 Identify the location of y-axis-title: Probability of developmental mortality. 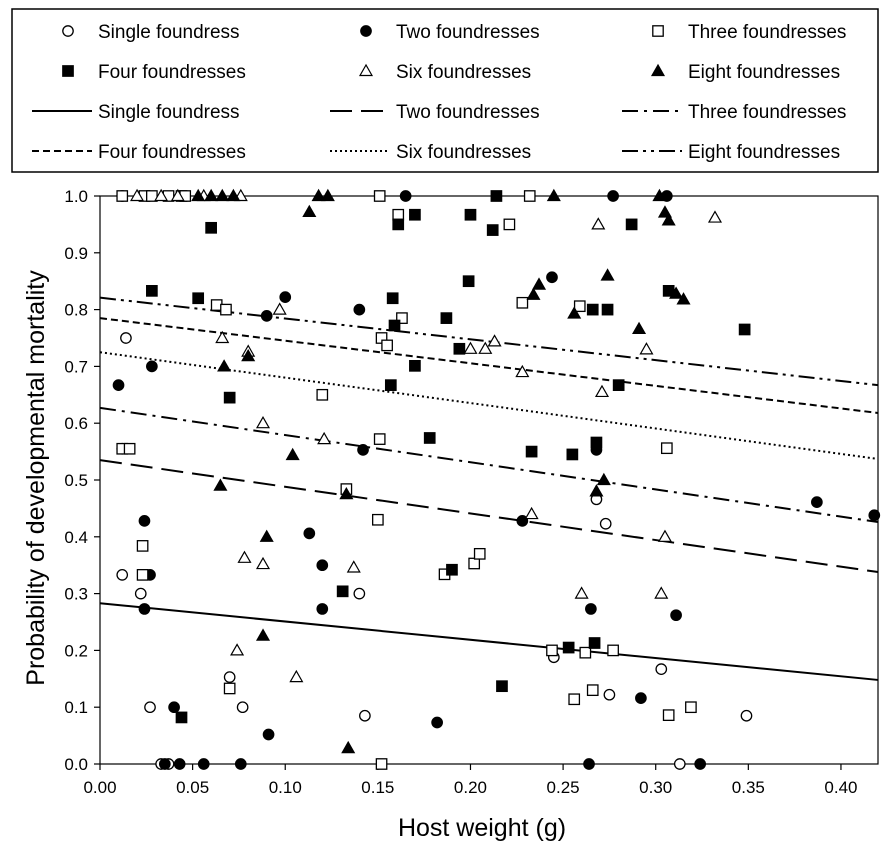
(36, 478).